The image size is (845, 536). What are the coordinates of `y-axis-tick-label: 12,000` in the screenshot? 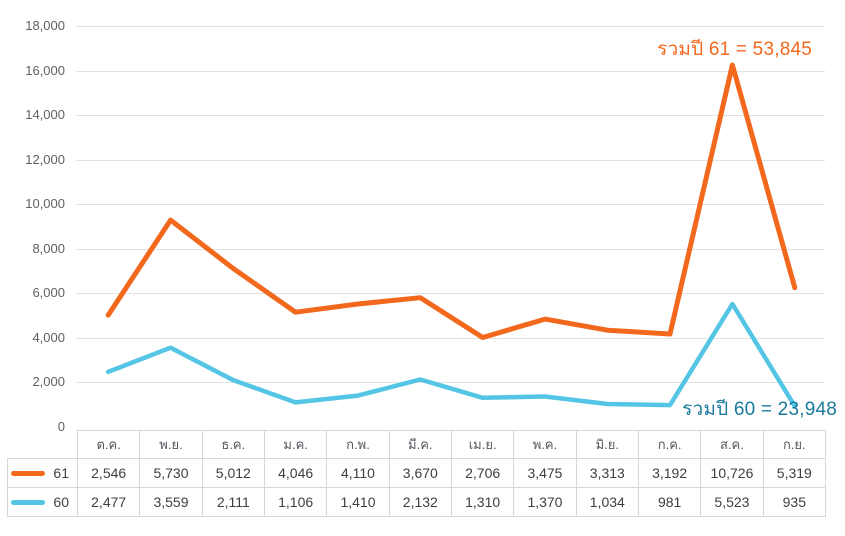 It's located at (45, 159).